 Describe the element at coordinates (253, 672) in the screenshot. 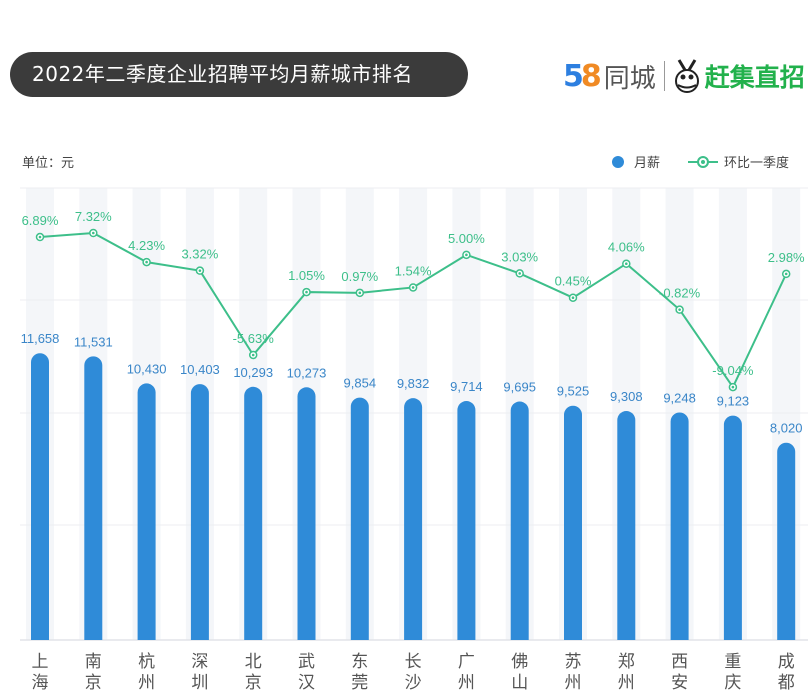

I see `x-tick-label: 北京` at that location.